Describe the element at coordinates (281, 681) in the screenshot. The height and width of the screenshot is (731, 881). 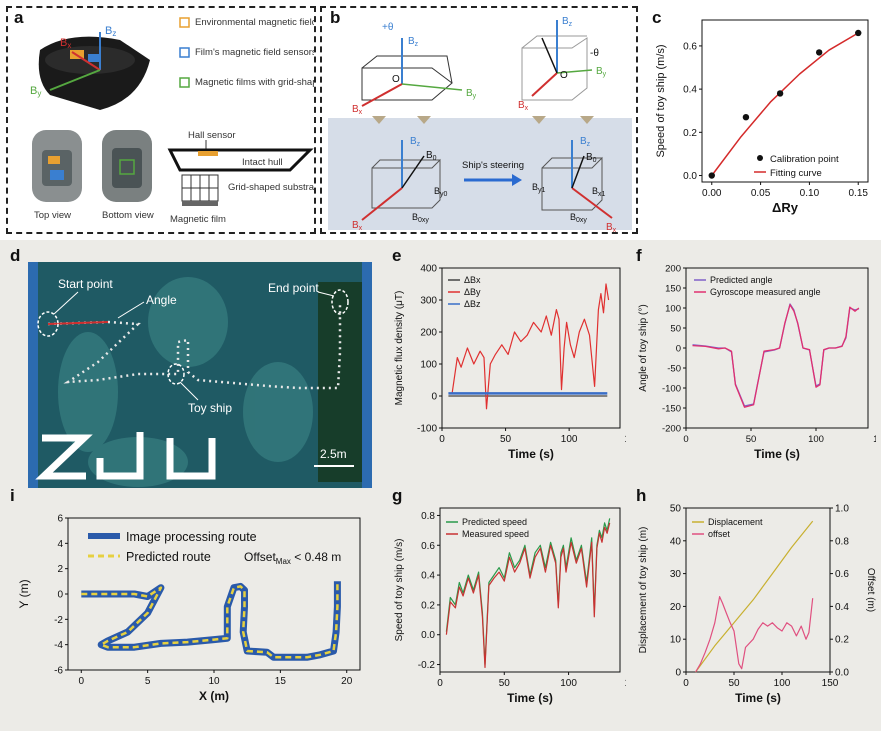
I see `chart-i-xtick-label: 15` at that location.